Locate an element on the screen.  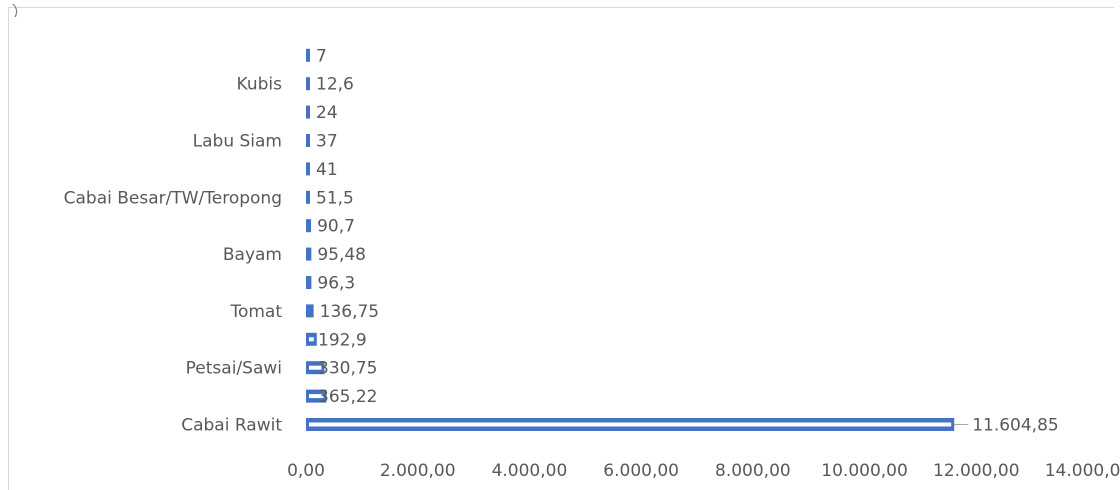
category-label: Tomat is located at coordinates (255, 312).